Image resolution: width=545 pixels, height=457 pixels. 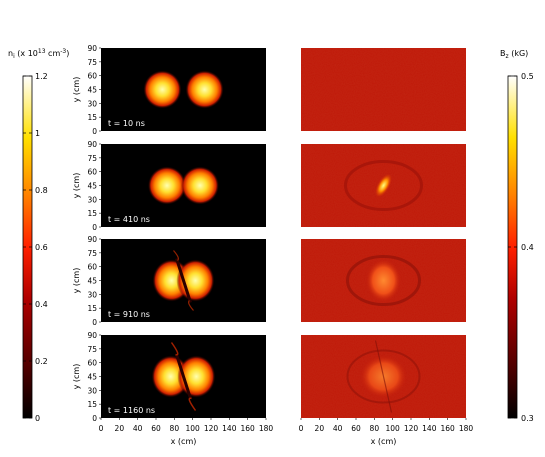 What do you see at coordinates (38, 235) in the screenshot?
I see `density-colorbar: ni (x 1013 cm-3) 0 0.2 0.4 0.6 0.8 1 1.2` at bounding box center [38, 235].